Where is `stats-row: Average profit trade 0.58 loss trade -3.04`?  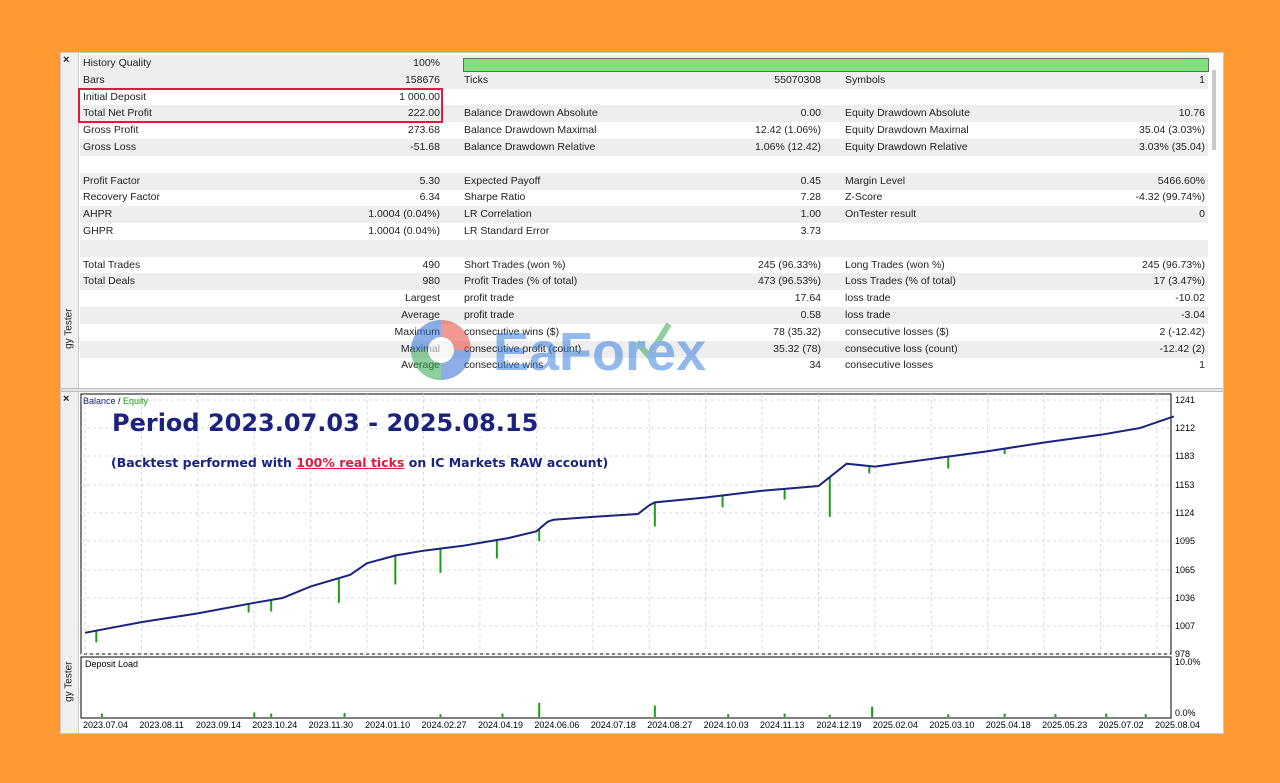
stats-row: Average profit trade 0.58 loss trade -3.04 is located at coordinates (644, 315).